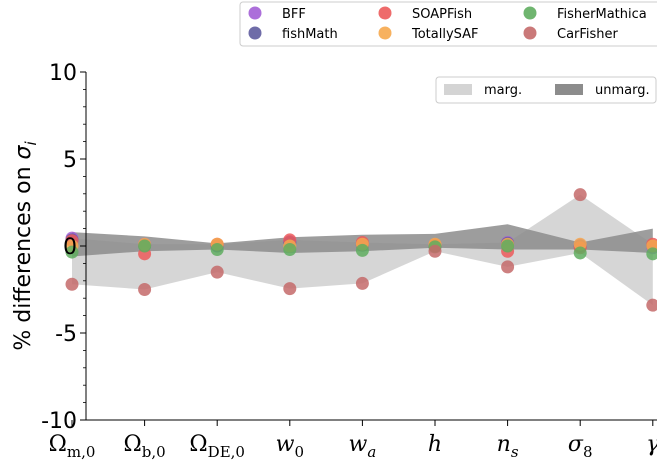 This screenshot has height=463, width=657. Describe the element at coordinates (508, 446) in the screenshot. I see `x-tick-label: ns` at that location.